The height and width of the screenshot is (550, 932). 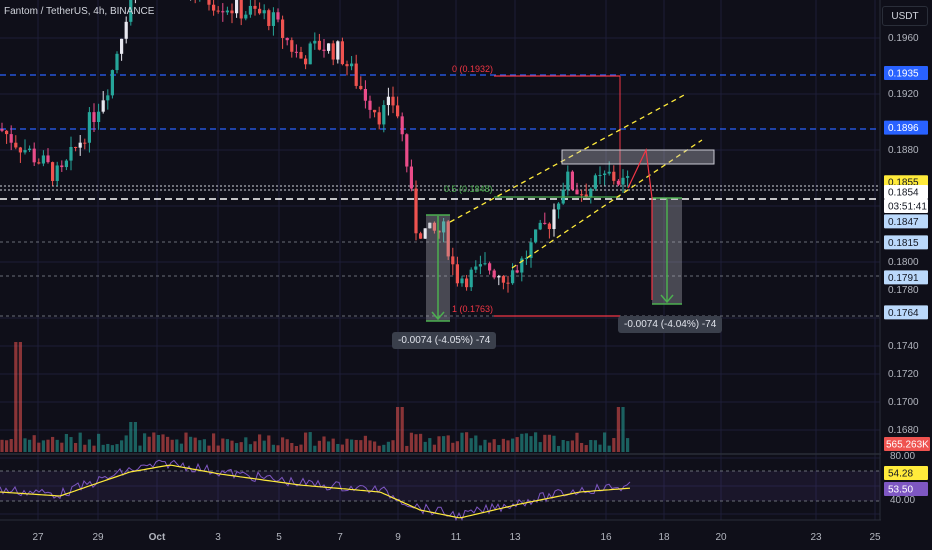 I want to click on time-axis: 27 29 Oct 3 5 7 9 11 13 16 18 20 23 25, so click(x=456, y=537).